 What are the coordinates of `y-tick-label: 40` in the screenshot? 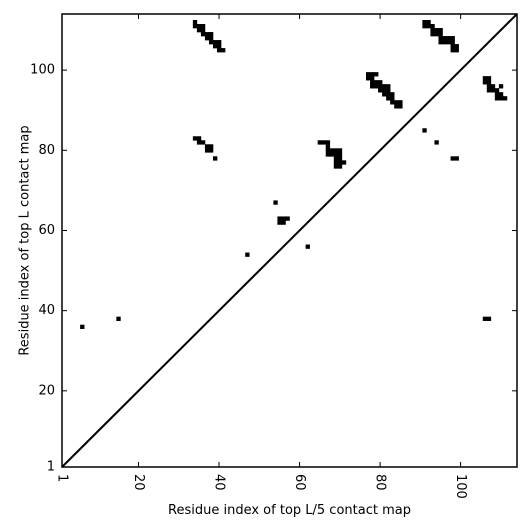 It's located at (46, 310).